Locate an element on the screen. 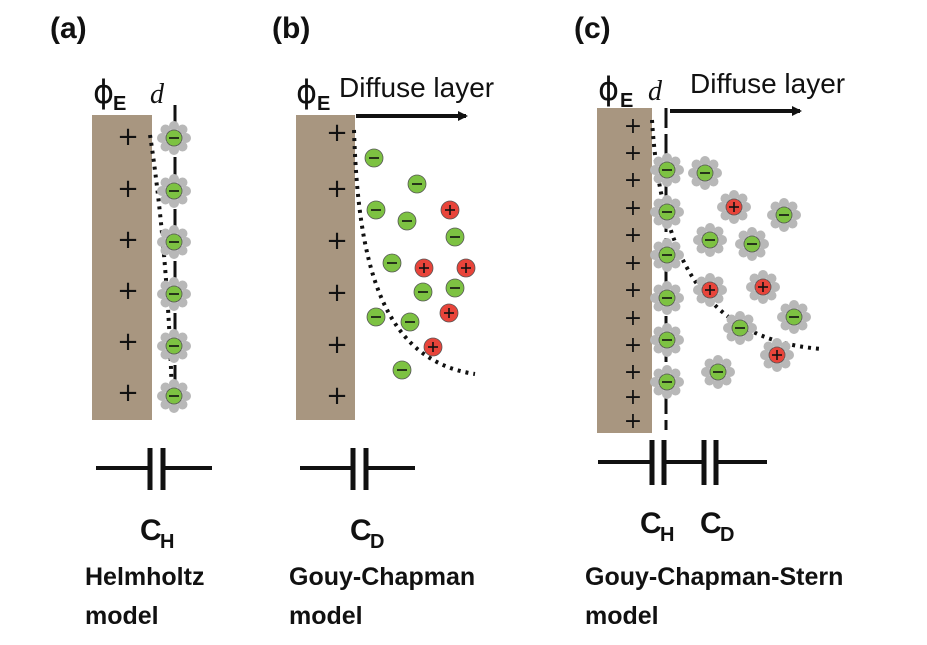 The image size is (927, 645). panel-b-electrode-charges: + + + + + + is located at coordinates (337, 264).